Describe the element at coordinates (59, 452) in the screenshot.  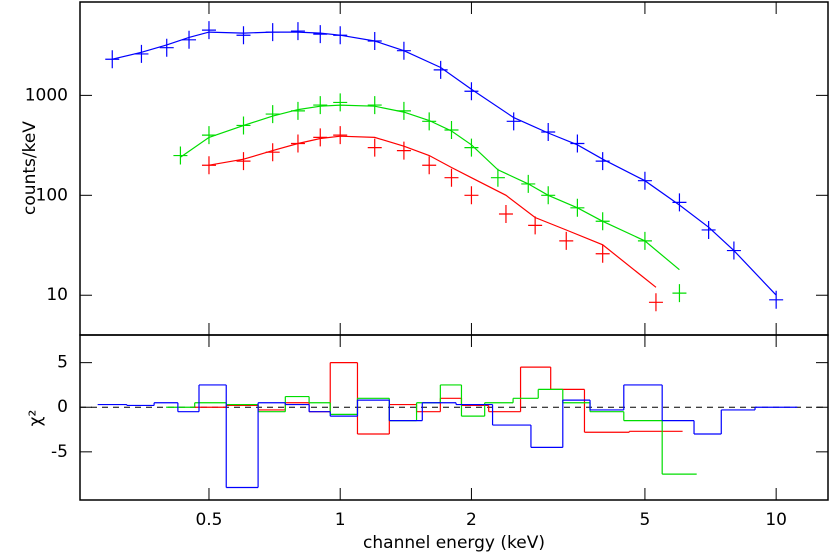
I see `y-tick-label: -5` at that location.